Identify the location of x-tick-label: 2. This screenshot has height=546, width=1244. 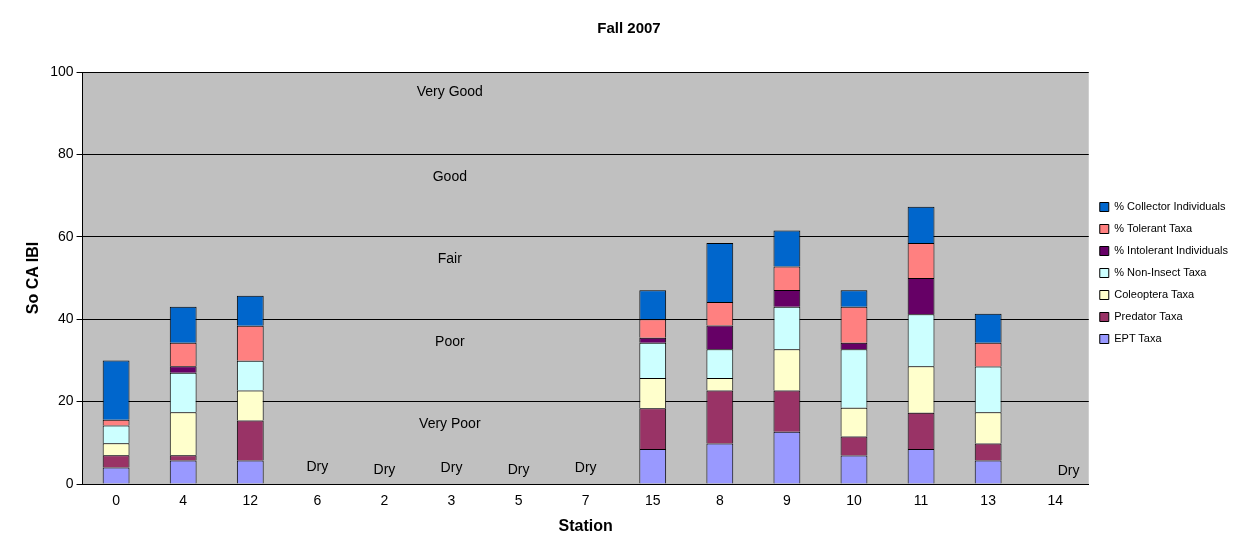
(384, 500).